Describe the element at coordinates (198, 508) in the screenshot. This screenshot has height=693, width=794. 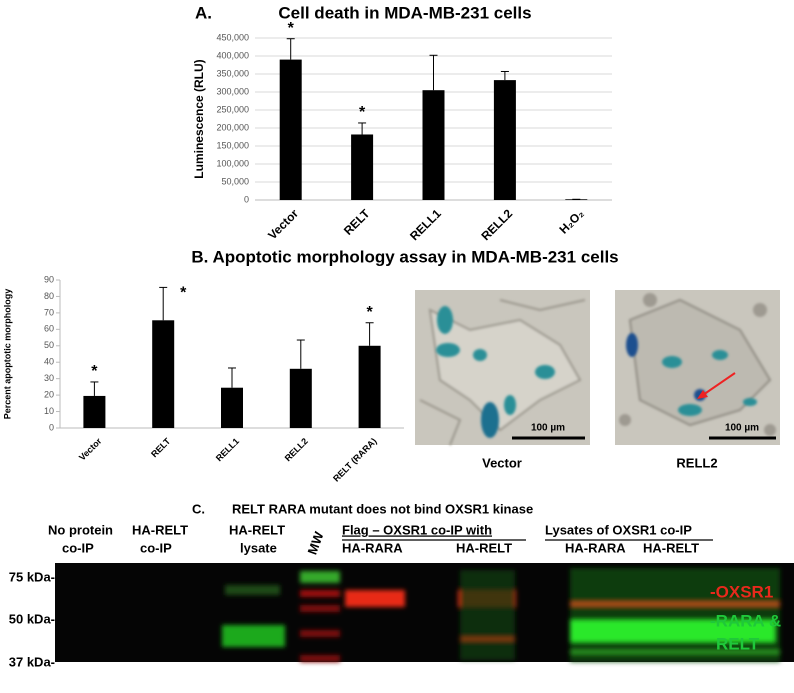
I see `blot-panel-label: C.` at that location.